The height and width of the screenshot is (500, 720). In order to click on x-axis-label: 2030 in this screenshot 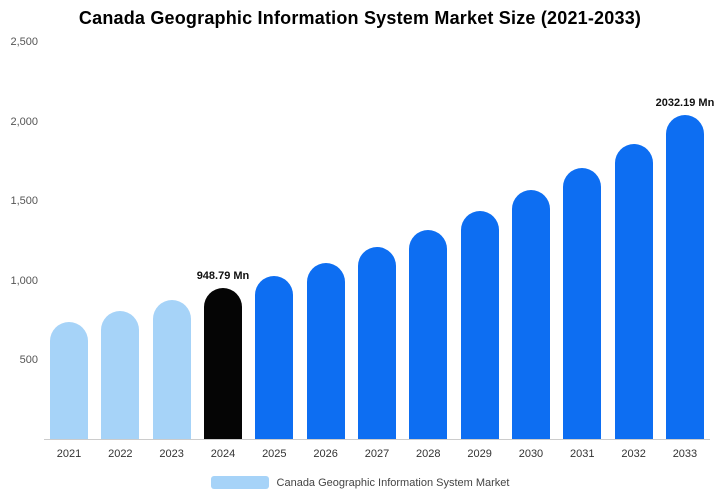, I will do `click(531, 454)`.